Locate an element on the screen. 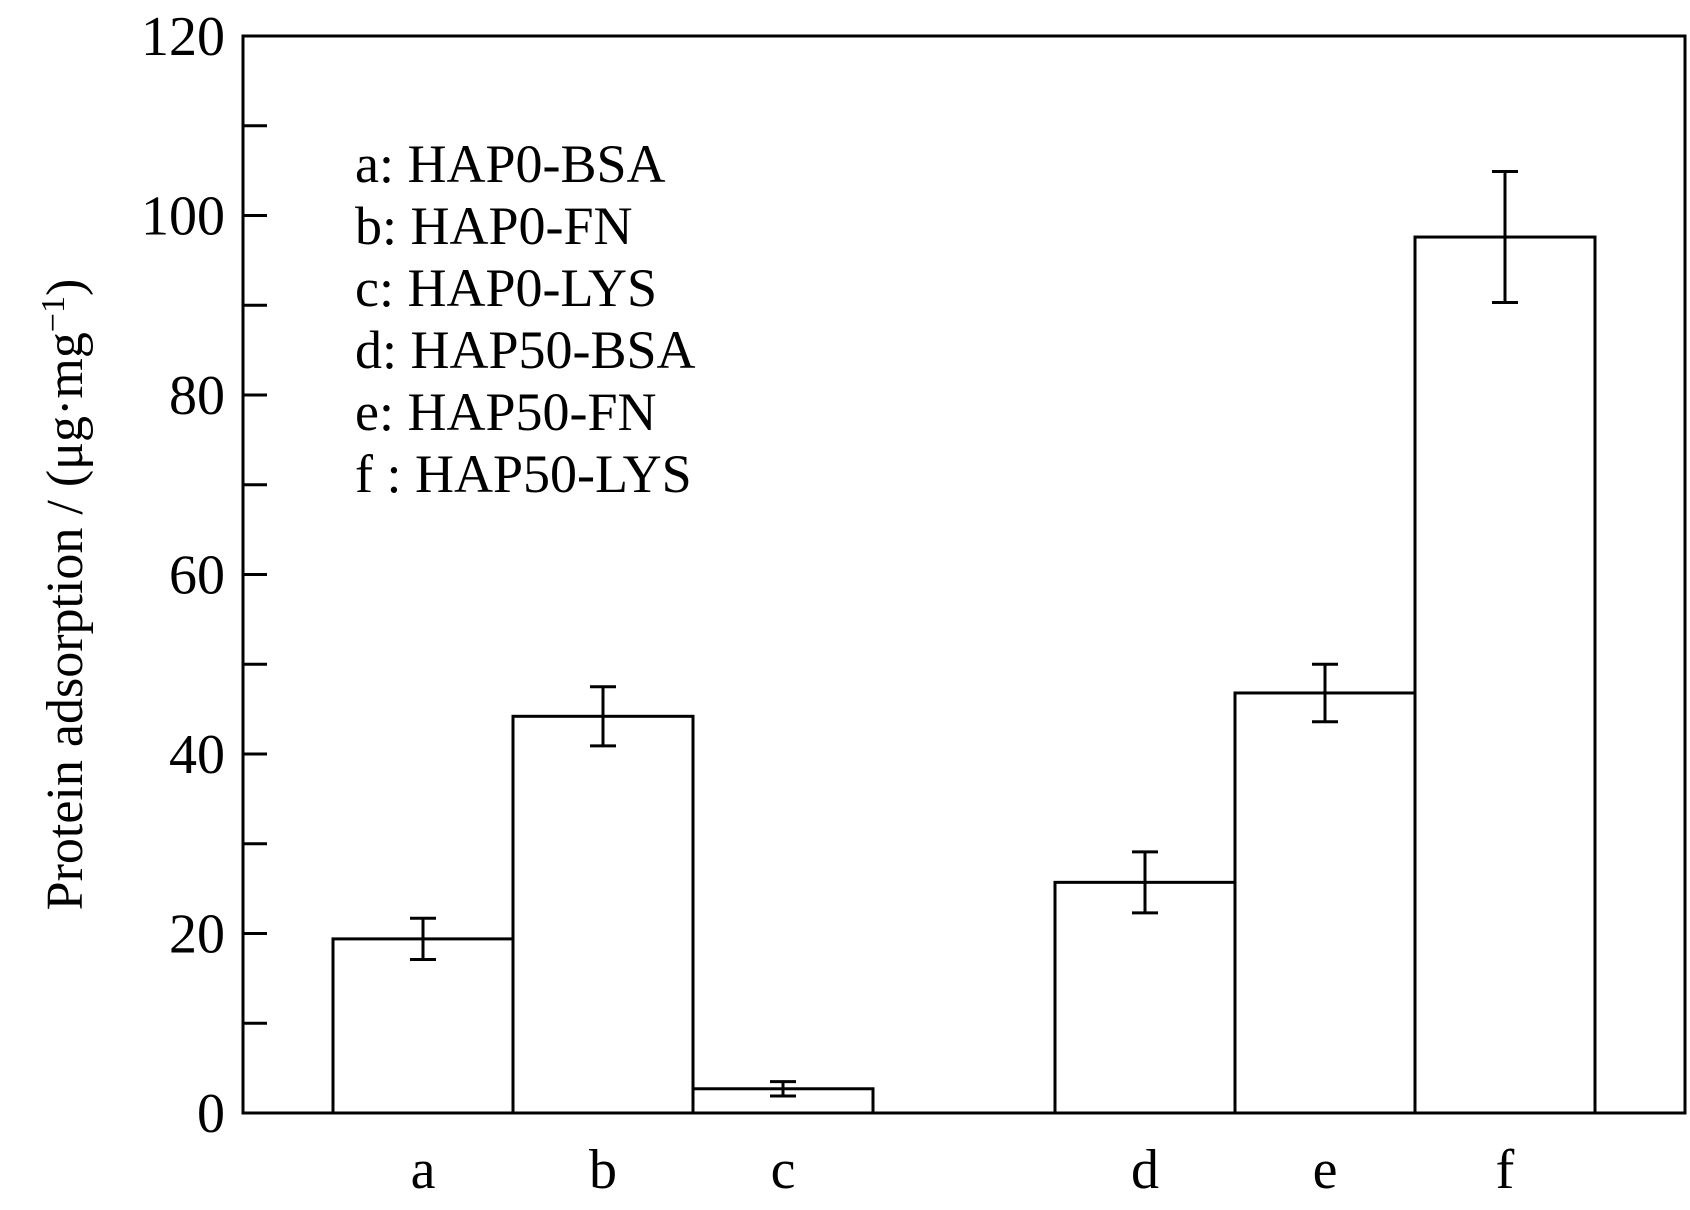 This screenshot has height=1210, width=1690. x-tick-label-d: d is located at coordinates (1145, 1170).